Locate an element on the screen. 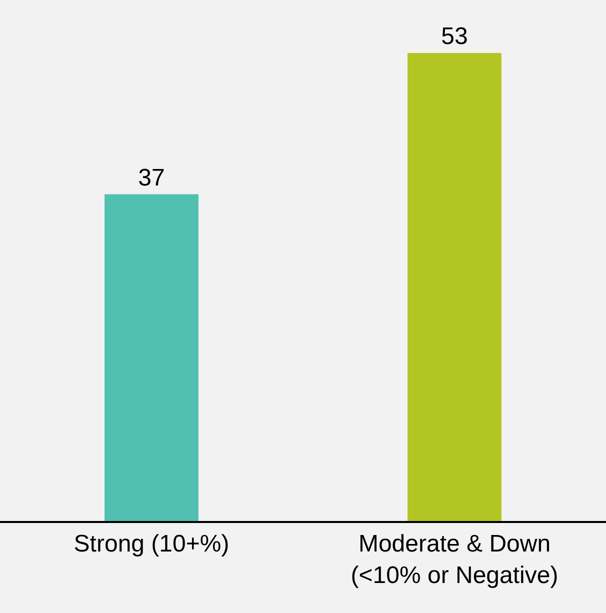  x-tick-label: Moderate & Down (<10% or Negative) is located at coordinates (454, 559).